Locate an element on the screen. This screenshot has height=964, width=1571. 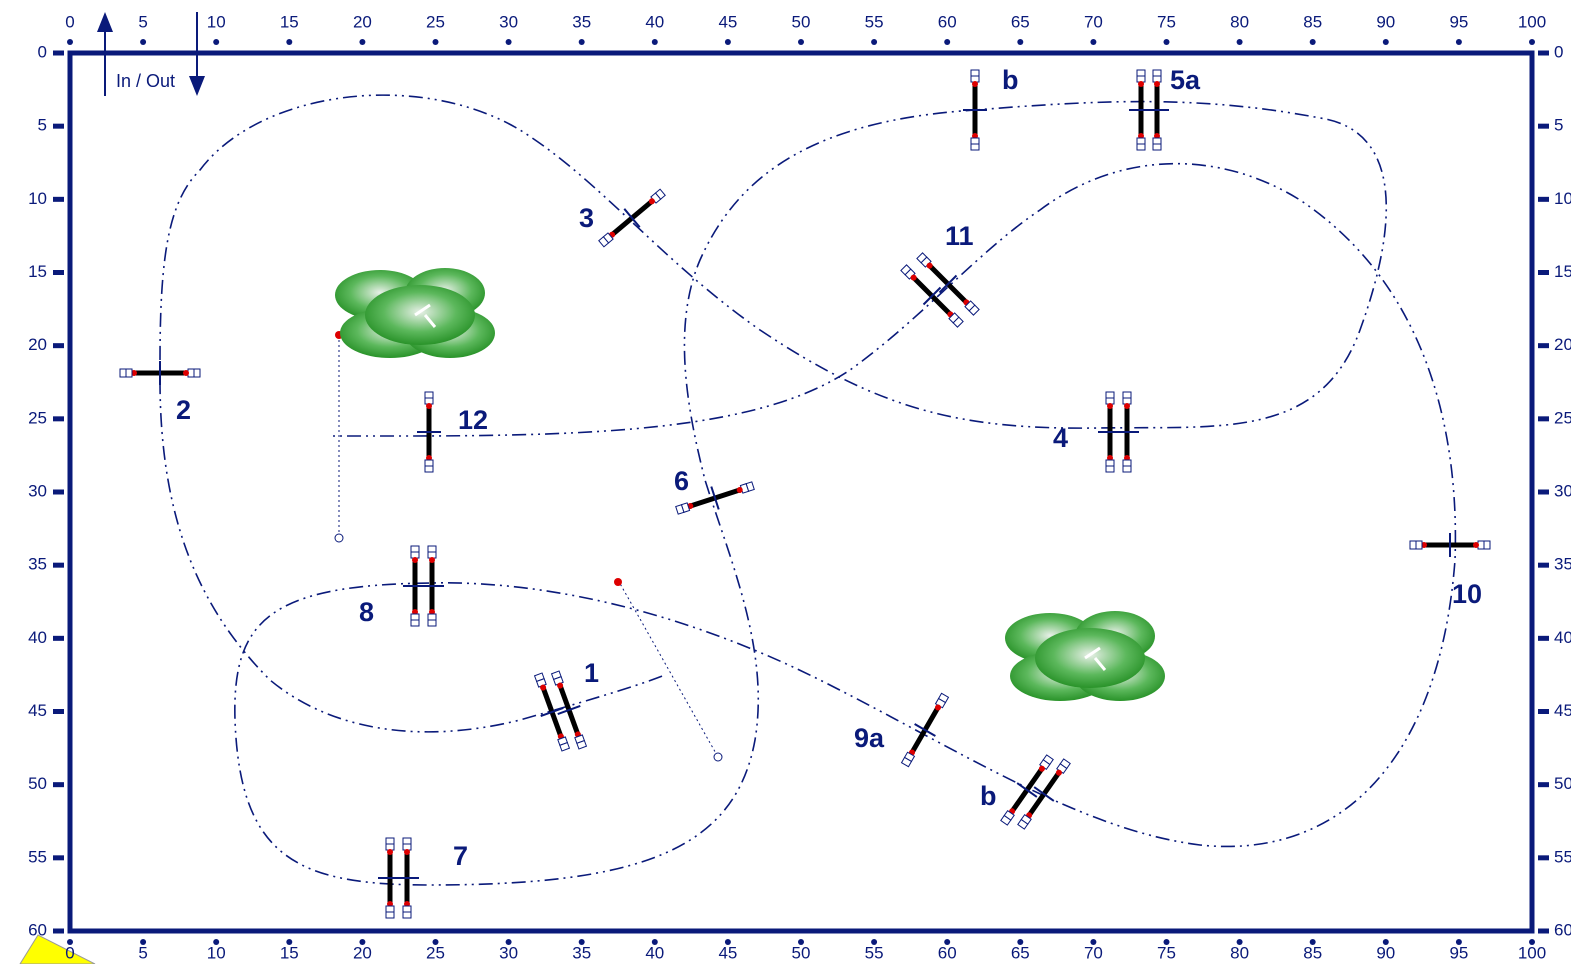
obstacle-label: 11 is located at coordinates (959, 236).